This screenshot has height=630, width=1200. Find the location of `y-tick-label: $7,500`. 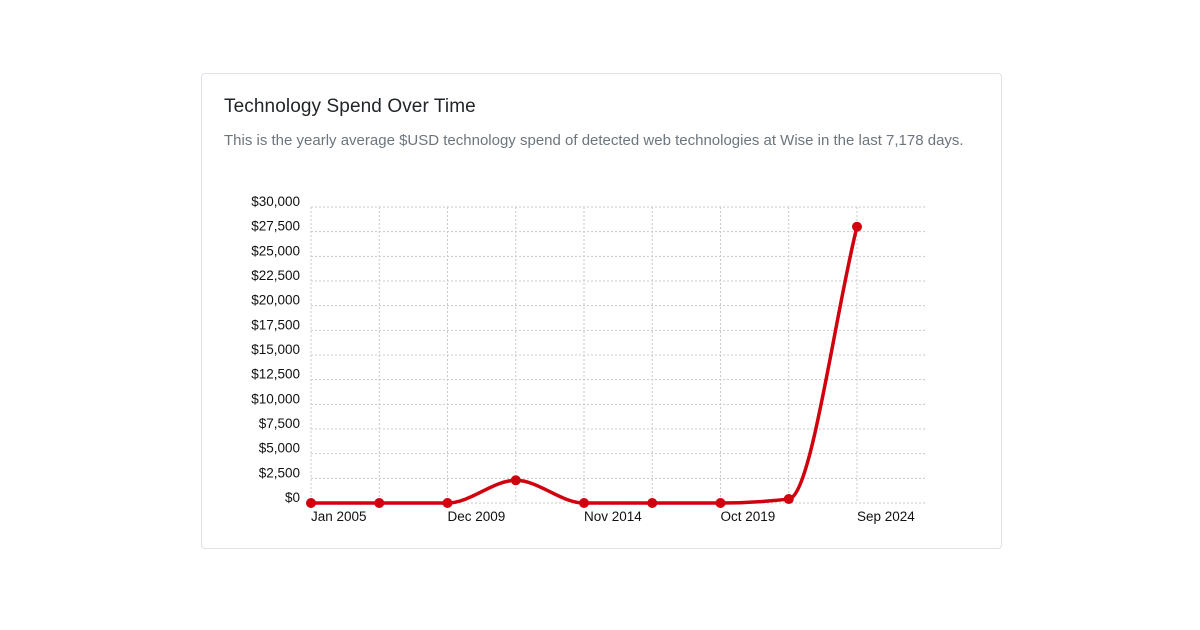

y-tick-label: $7,500 is located at coordinates (279, 423).